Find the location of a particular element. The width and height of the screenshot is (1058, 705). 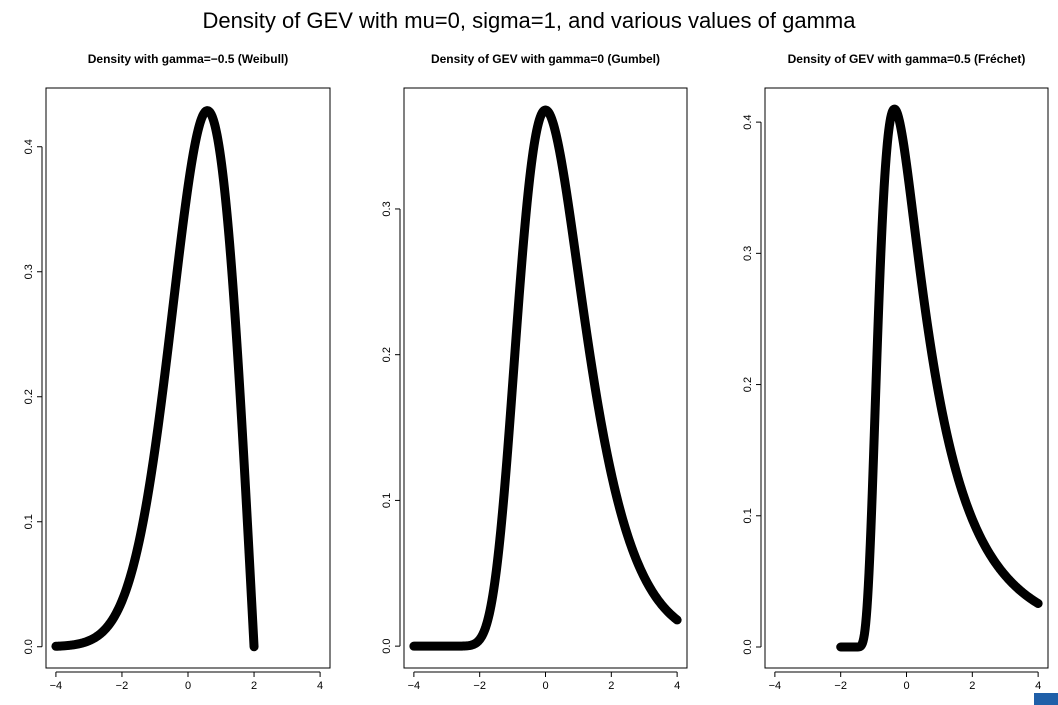

panel-title: Density of GEV with gamma=0 (Gumbel) is located at coordinates (545, 59).